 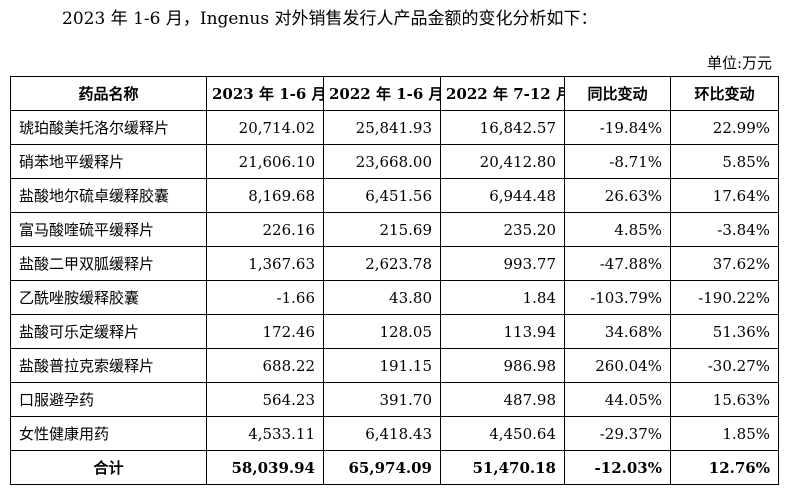 I want to click on drug-name-cell: 乙酰唑胺缓释胶囊, so click(x=108, y=297).